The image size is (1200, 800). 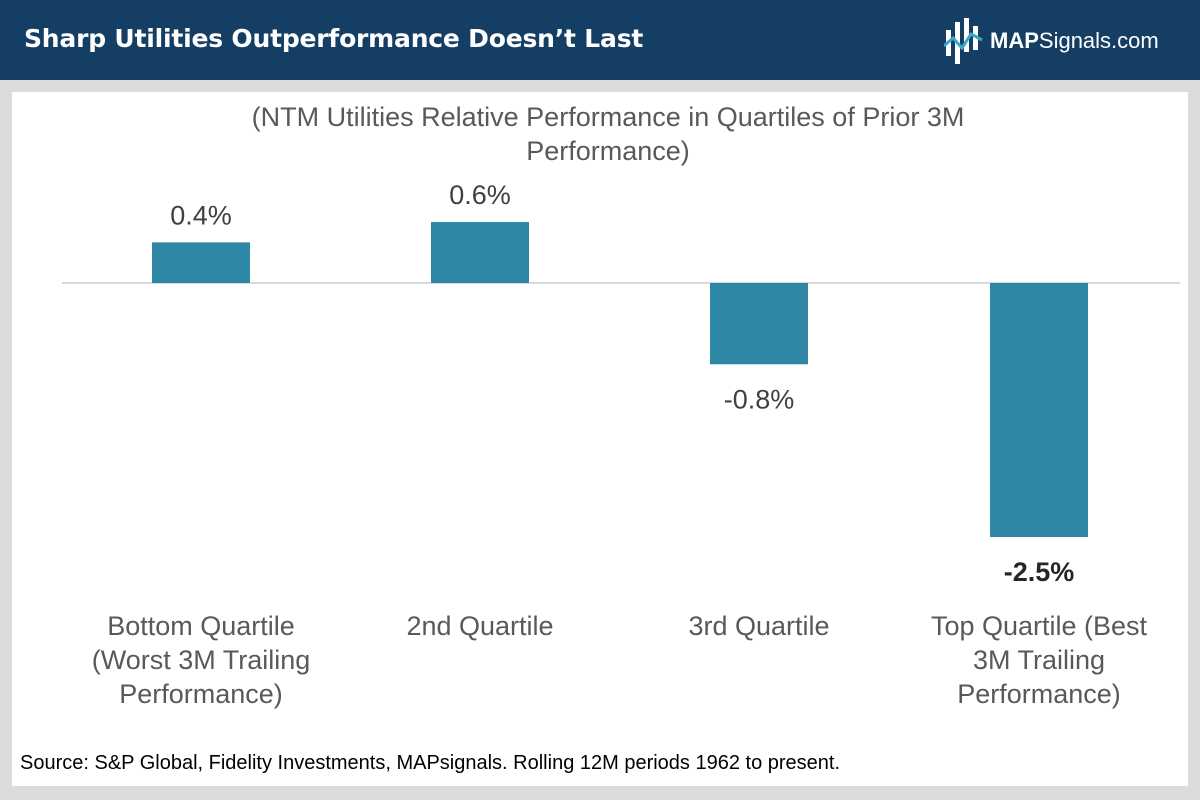 What do you see at coordinates (1039, 626) in the screenshot?
I see `category-label: Top Quartile (Best` at bounding box center [1039, 626].